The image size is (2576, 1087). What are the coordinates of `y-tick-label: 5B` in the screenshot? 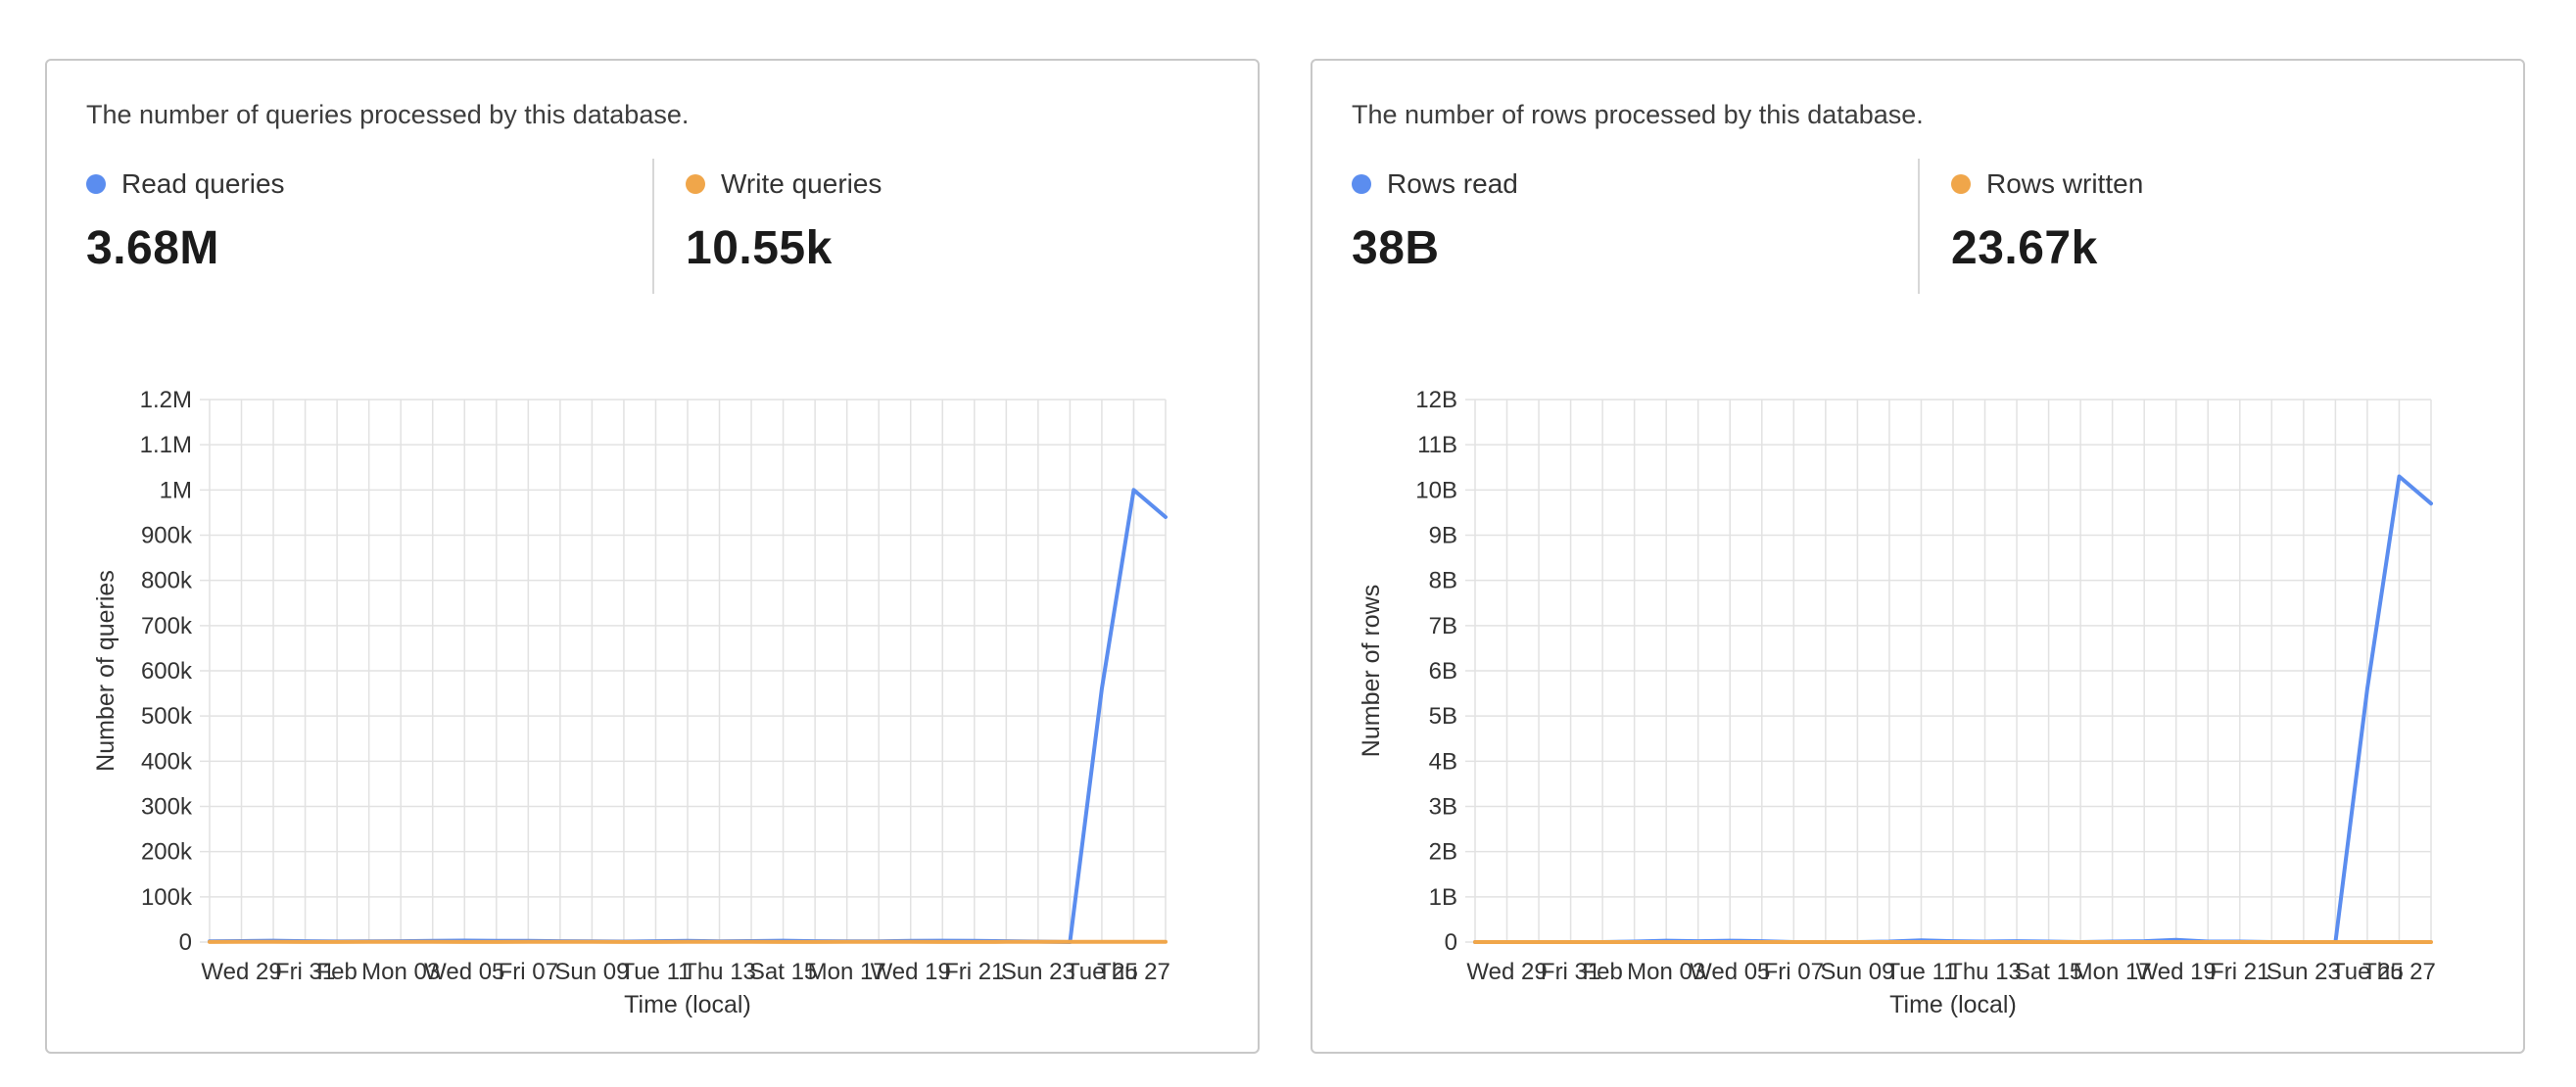 It's located at (1443, 716).